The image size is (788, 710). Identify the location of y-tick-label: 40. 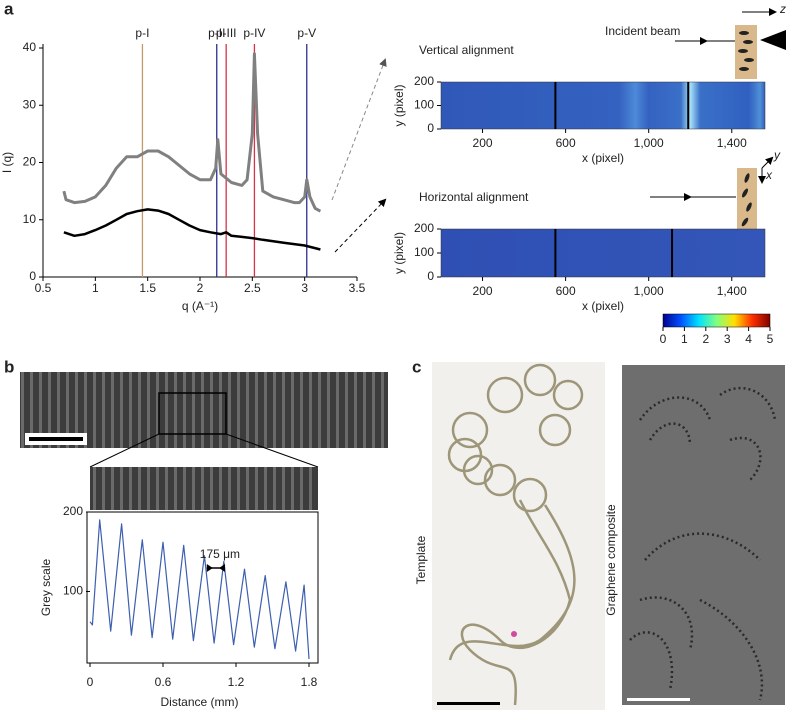
(30, 47).